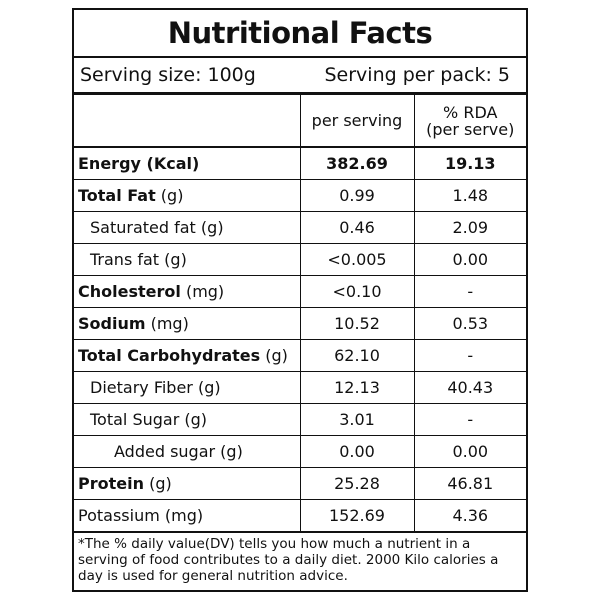 This screenshot has width=600, height=600. Describe the element at coordinates (111, 483) in the screenshot. I see `nutrient-label: Protein` at that location.